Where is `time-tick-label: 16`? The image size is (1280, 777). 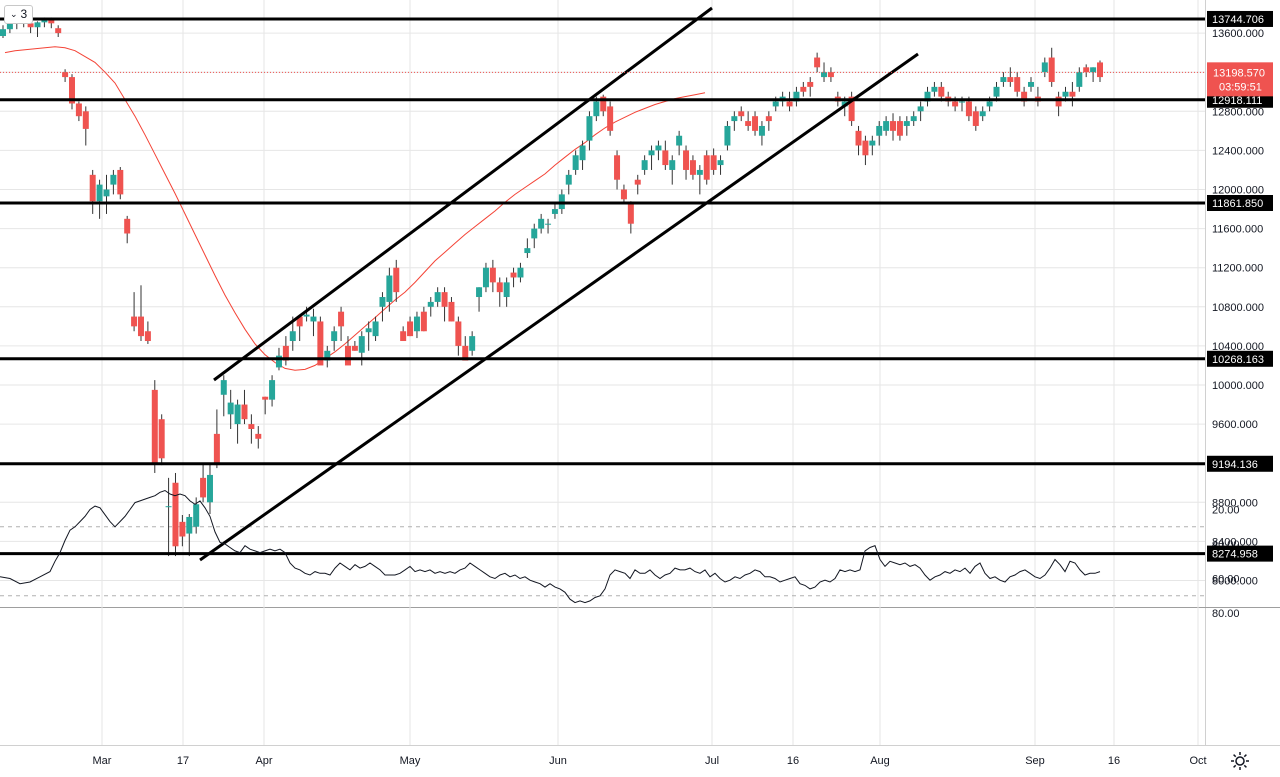
time-tick-label: 16 is located at coordinates (793, 761).